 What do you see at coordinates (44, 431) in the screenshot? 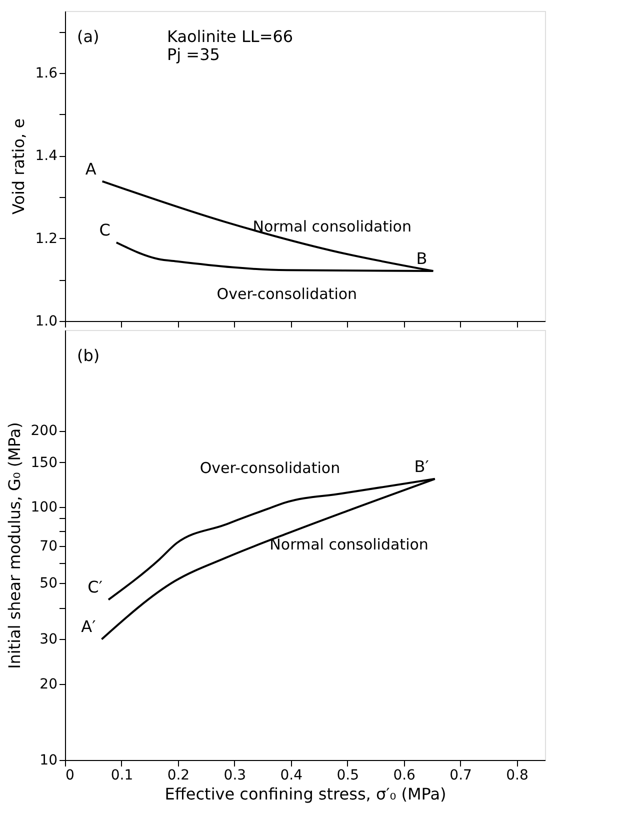
I see `y-tick-label: 200` at bounding box center [44, 431].